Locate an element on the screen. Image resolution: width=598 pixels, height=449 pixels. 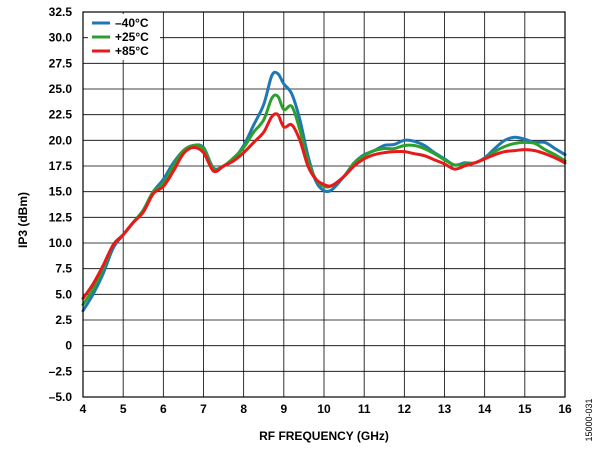
y-tick-label: 2.5 is located at coordinates (63, 320).